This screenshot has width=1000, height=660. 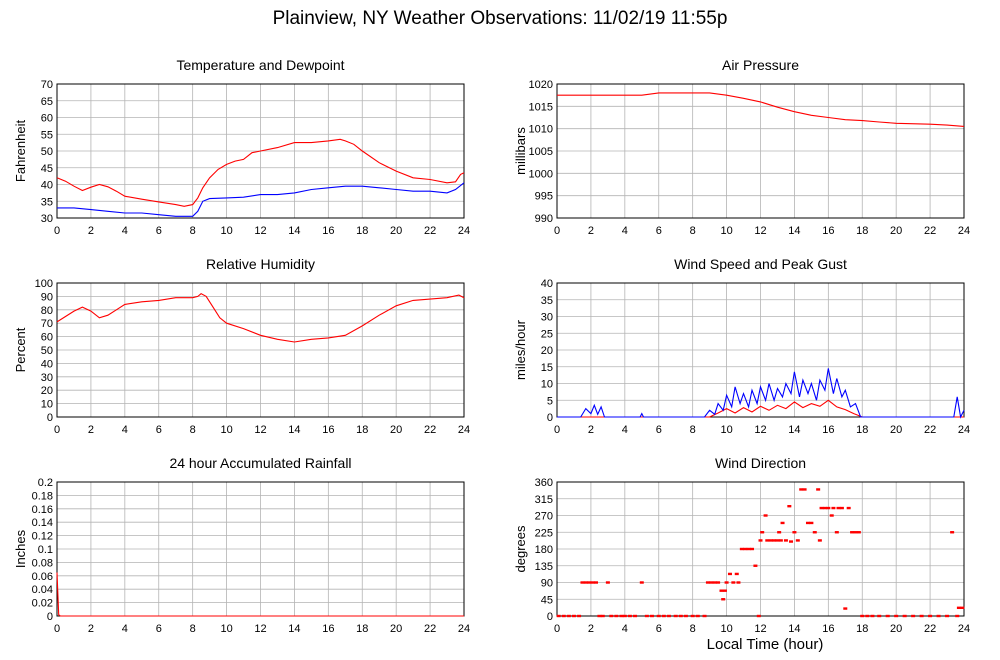 What do you see at coordinates (726, 231) in the screenshot?
I see `x-tick-label: 10` at bounding box center [726, 231].